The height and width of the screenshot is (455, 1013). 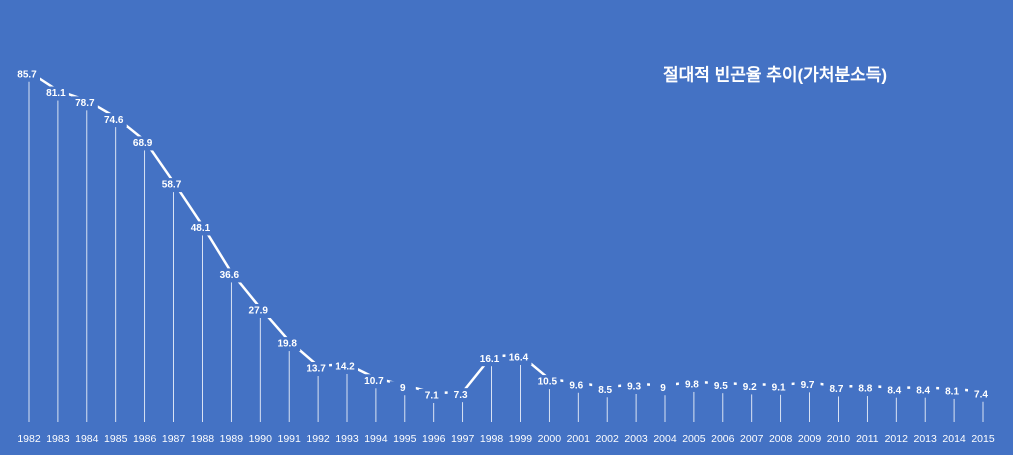 I want to click on x-tick-label: 2000, so click(x=550, y=439).